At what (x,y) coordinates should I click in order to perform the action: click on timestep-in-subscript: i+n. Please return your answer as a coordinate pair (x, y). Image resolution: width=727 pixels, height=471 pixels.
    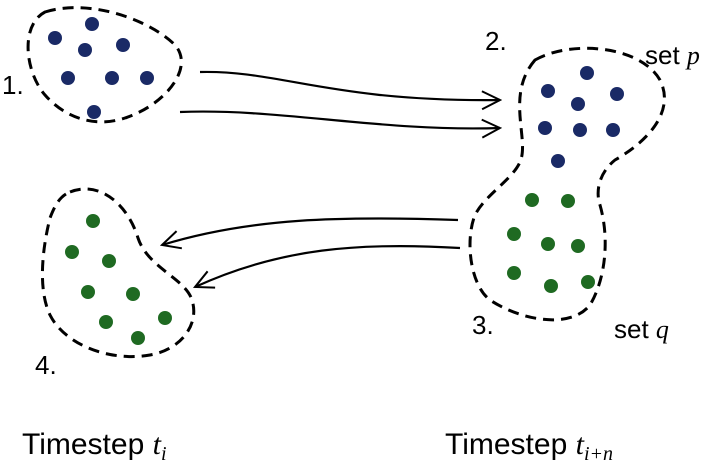
    Looking at the image, I should click on (598, 454).